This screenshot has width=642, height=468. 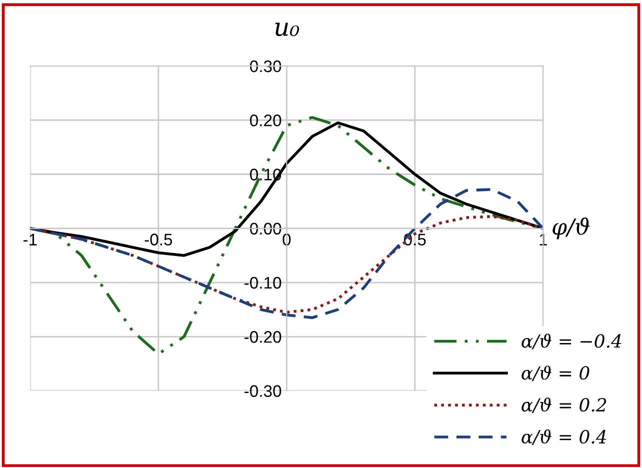 What do you see at coordinates (572, 342) in the screenshot?
I see `legend-label: α/ϑ = −0.4` at bounding box center [572, 342].